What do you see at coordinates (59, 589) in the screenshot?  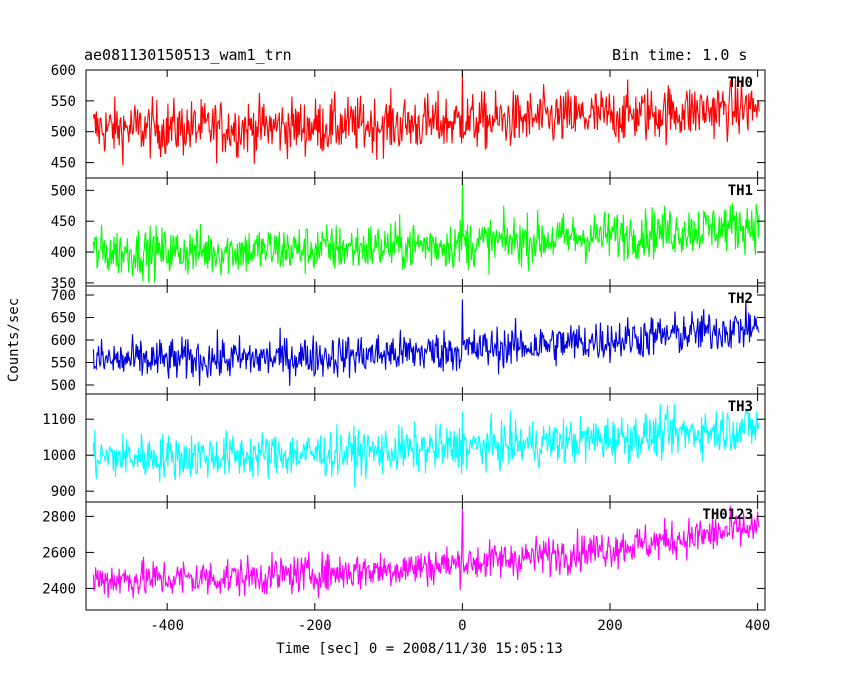 I see `y-tick-label: 2400` at bounding box center [59, 589].